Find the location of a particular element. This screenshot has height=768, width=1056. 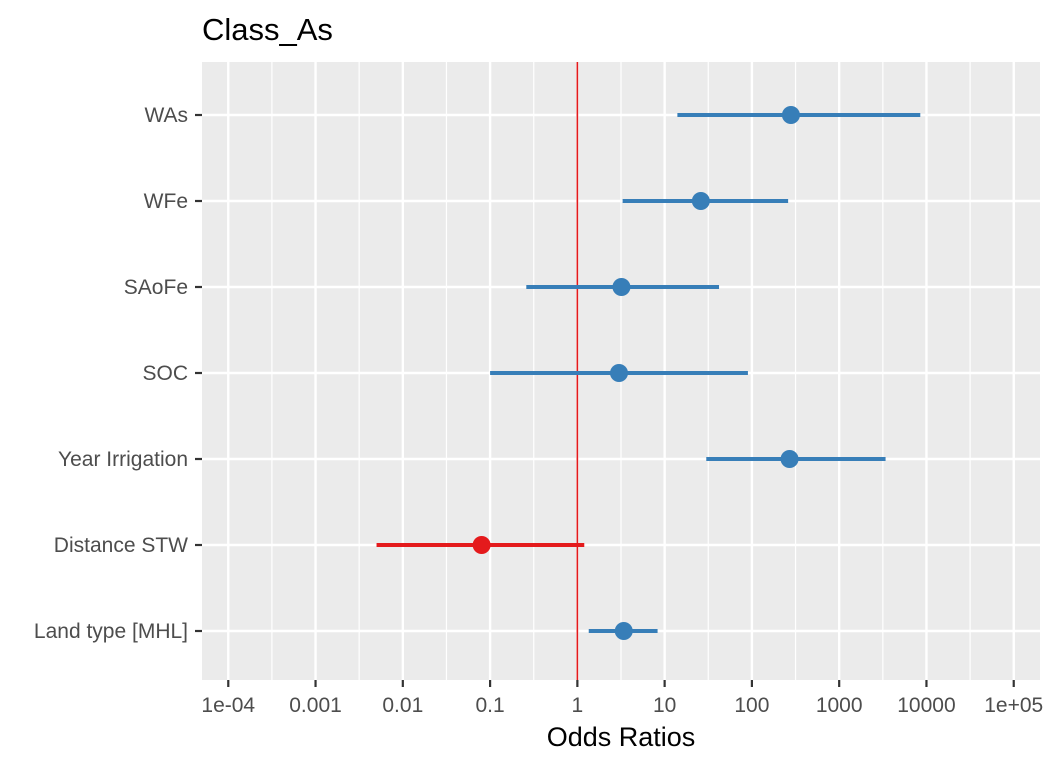

x-tick-label: 10000 is located at coordinates (926, 705).